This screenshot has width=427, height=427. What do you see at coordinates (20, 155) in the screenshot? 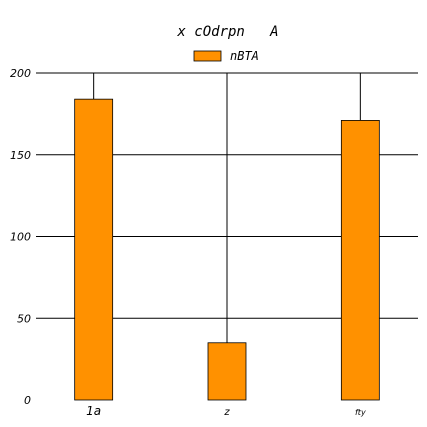
I see `y-tick-label: 150` at bounding box center [20, 155].